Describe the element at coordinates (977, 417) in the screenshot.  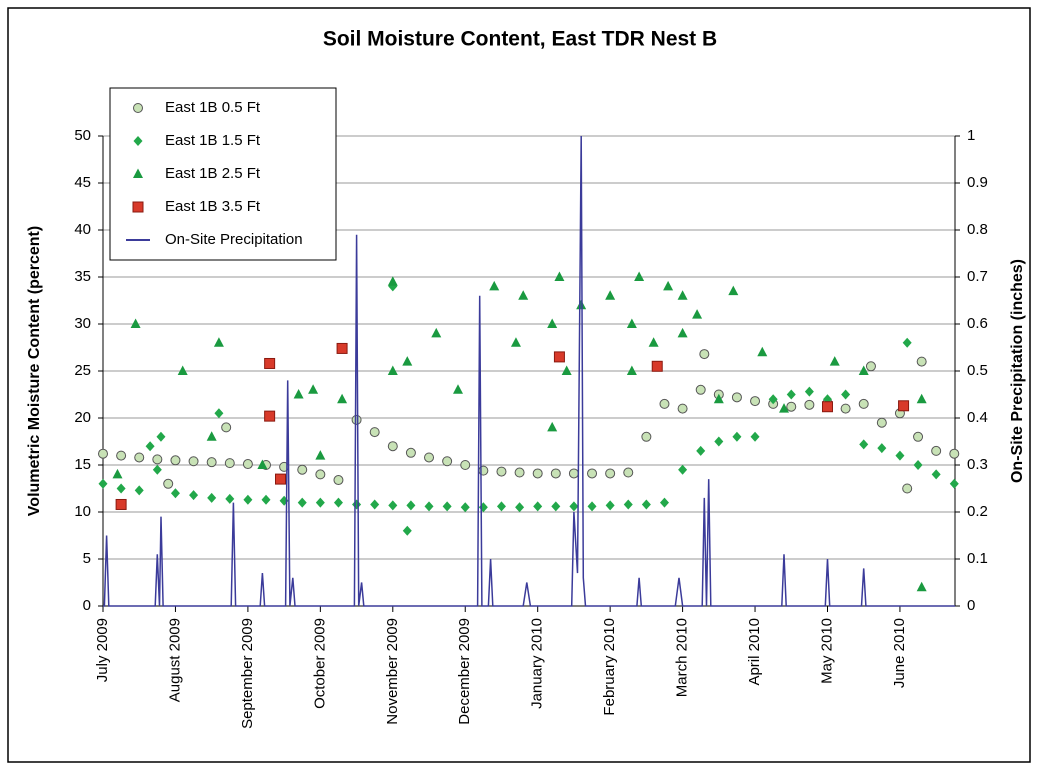
I see `y2-tick-label: 0.4` at that location.